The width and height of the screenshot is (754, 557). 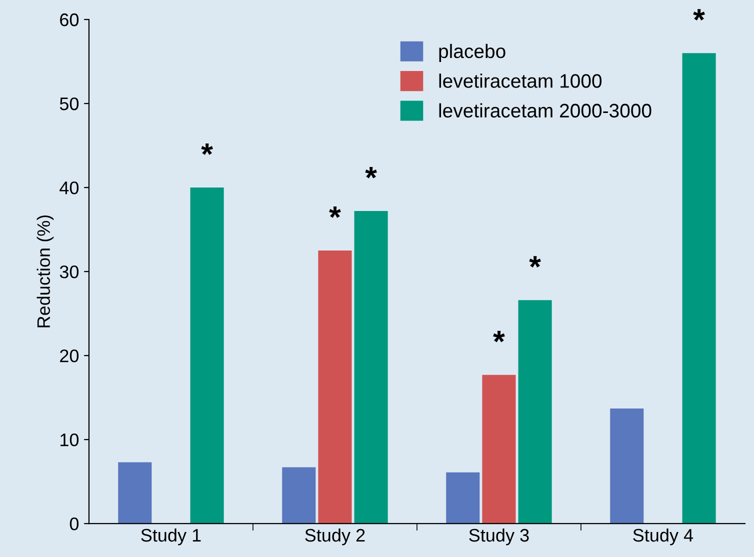 What do you see at coordinates (69, 187) in the screenshot?
I see `y-tick-label: 40` at bounding box center [69, 187].